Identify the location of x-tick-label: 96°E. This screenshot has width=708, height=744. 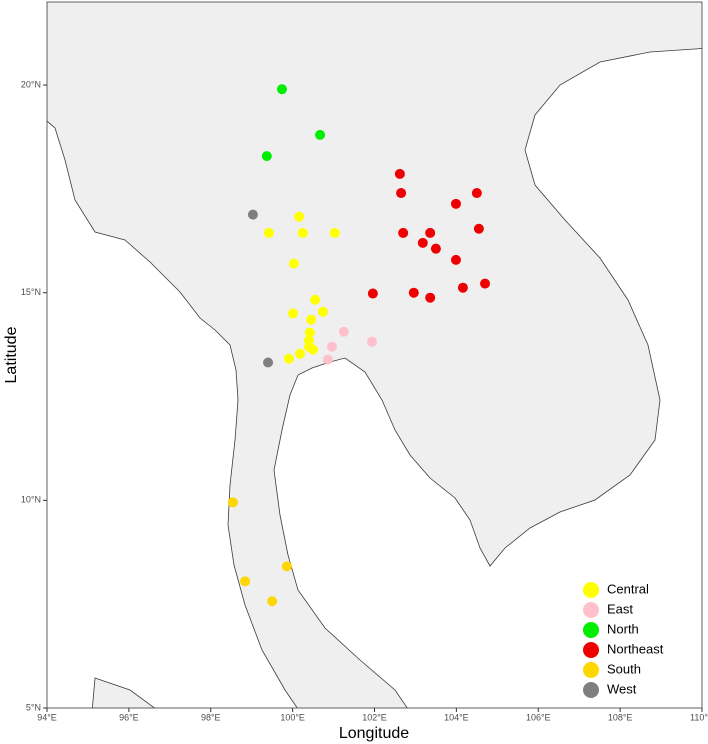
(129, 717).